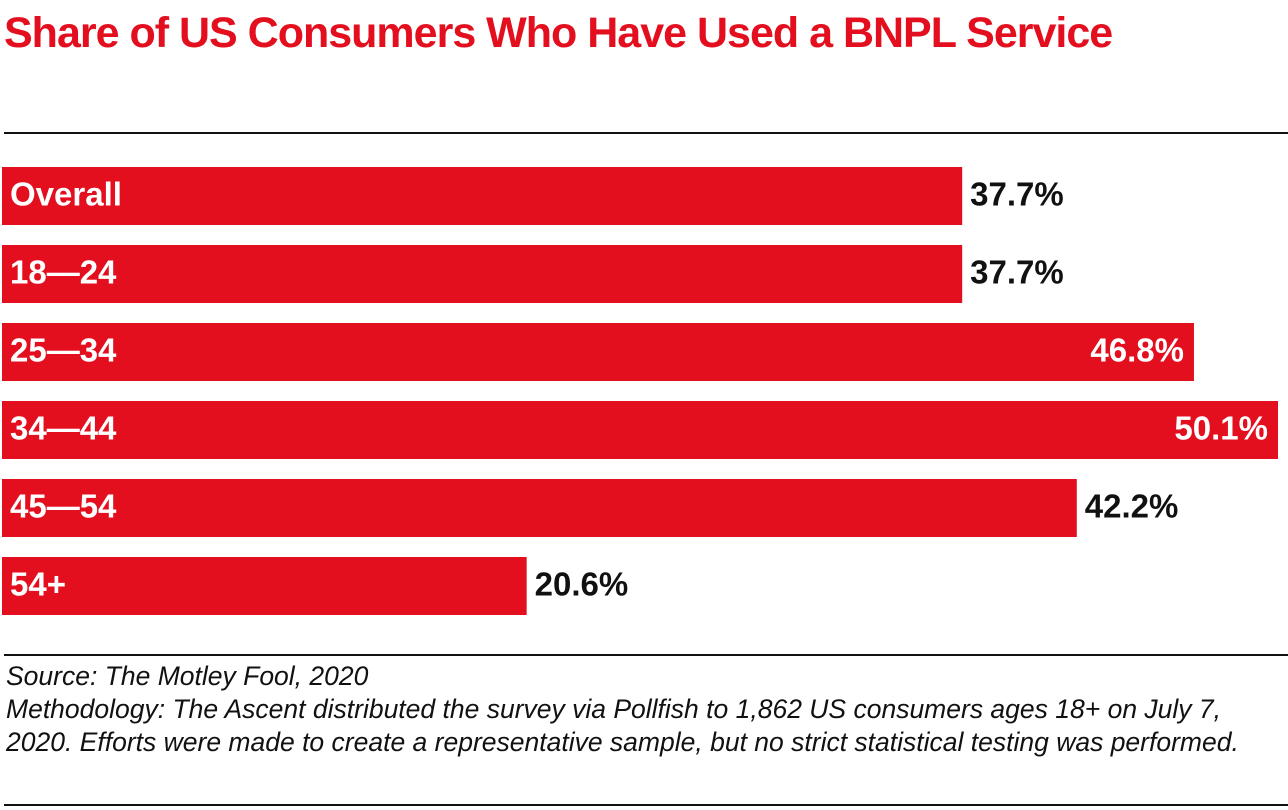 This screenshot has height=810, width=1288. I want to click on category-label: 54+, so click(38, 584).